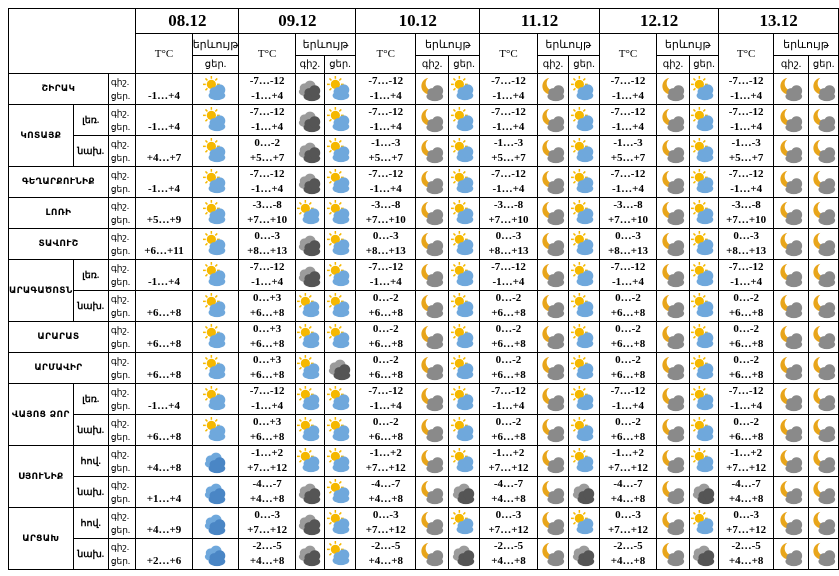 The height and width of the screenshot is (576, 839). I want to click on night-temp: -3…-8, so click(628, 205).